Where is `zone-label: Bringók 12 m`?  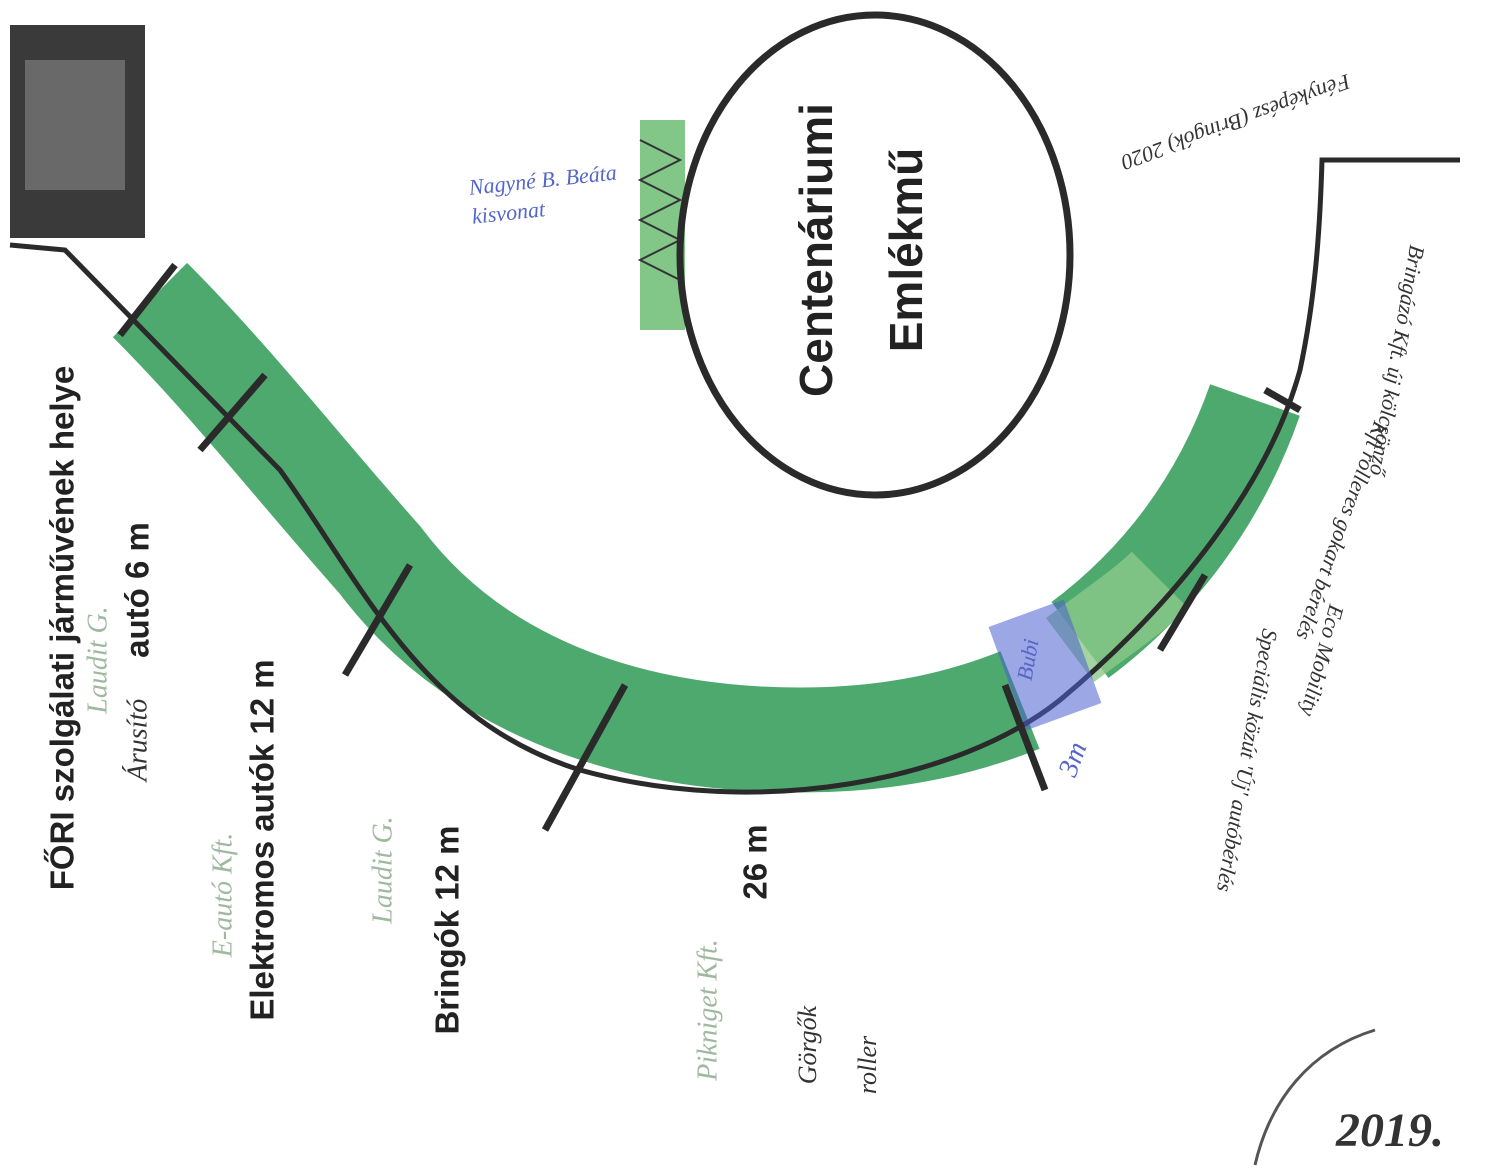 zone-label: Bringók 12 m is located at coordinates (447, 929).